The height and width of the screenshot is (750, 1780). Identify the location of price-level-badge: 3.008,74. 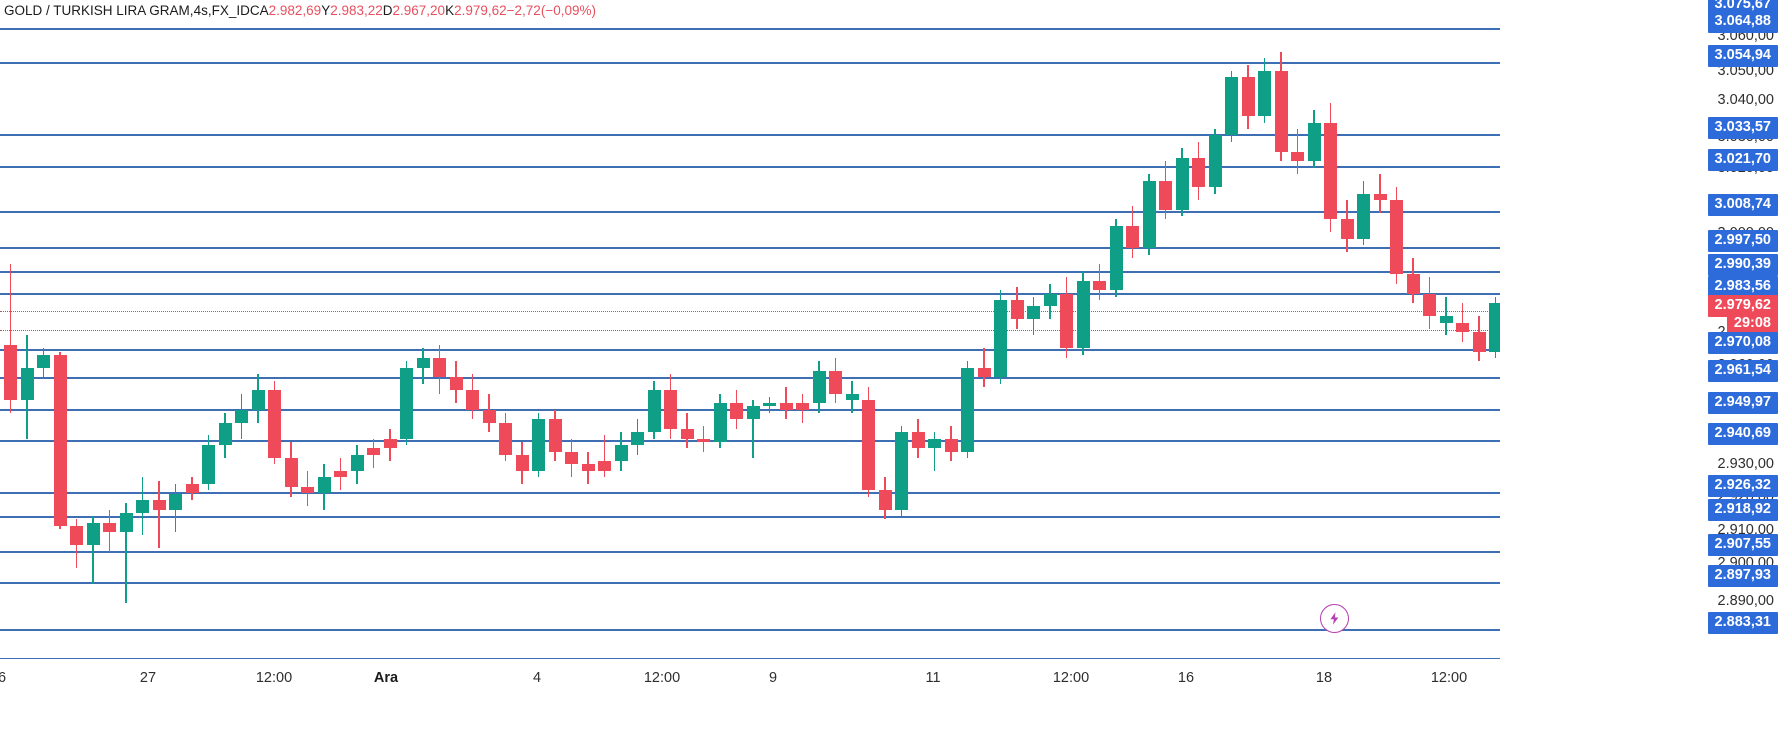
(1742, 205).